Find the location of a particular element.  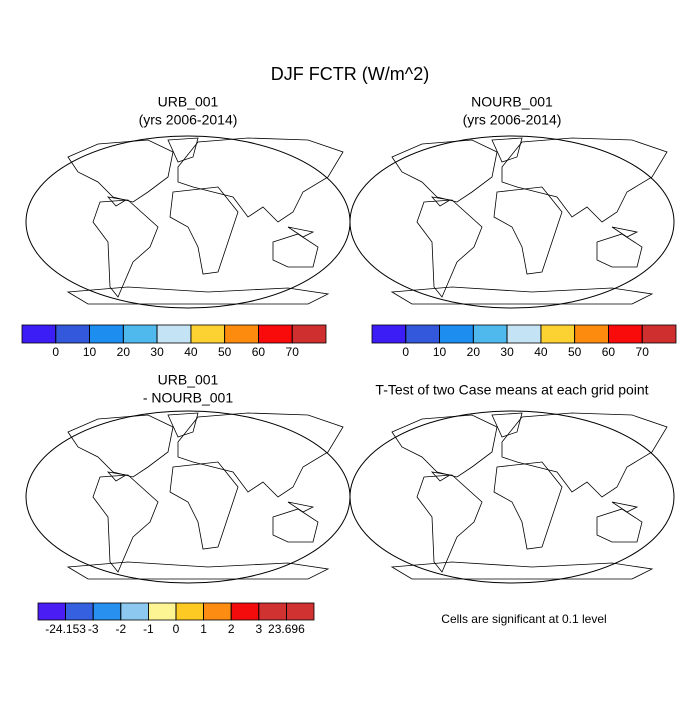

figure-title: DJF FCTR (W/m^2) is located at coordinates (350, 74).